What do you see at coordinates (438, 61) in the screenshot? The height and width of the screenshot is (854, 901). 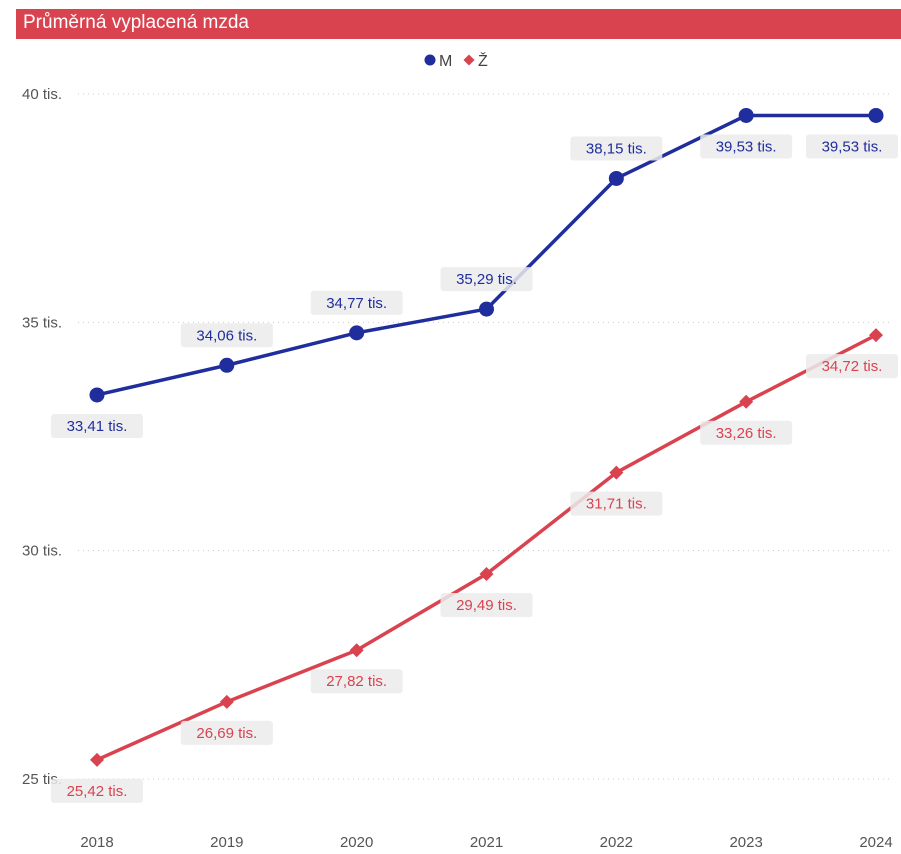 I see `legend-item-m: M` at bounding box center [438, 61].